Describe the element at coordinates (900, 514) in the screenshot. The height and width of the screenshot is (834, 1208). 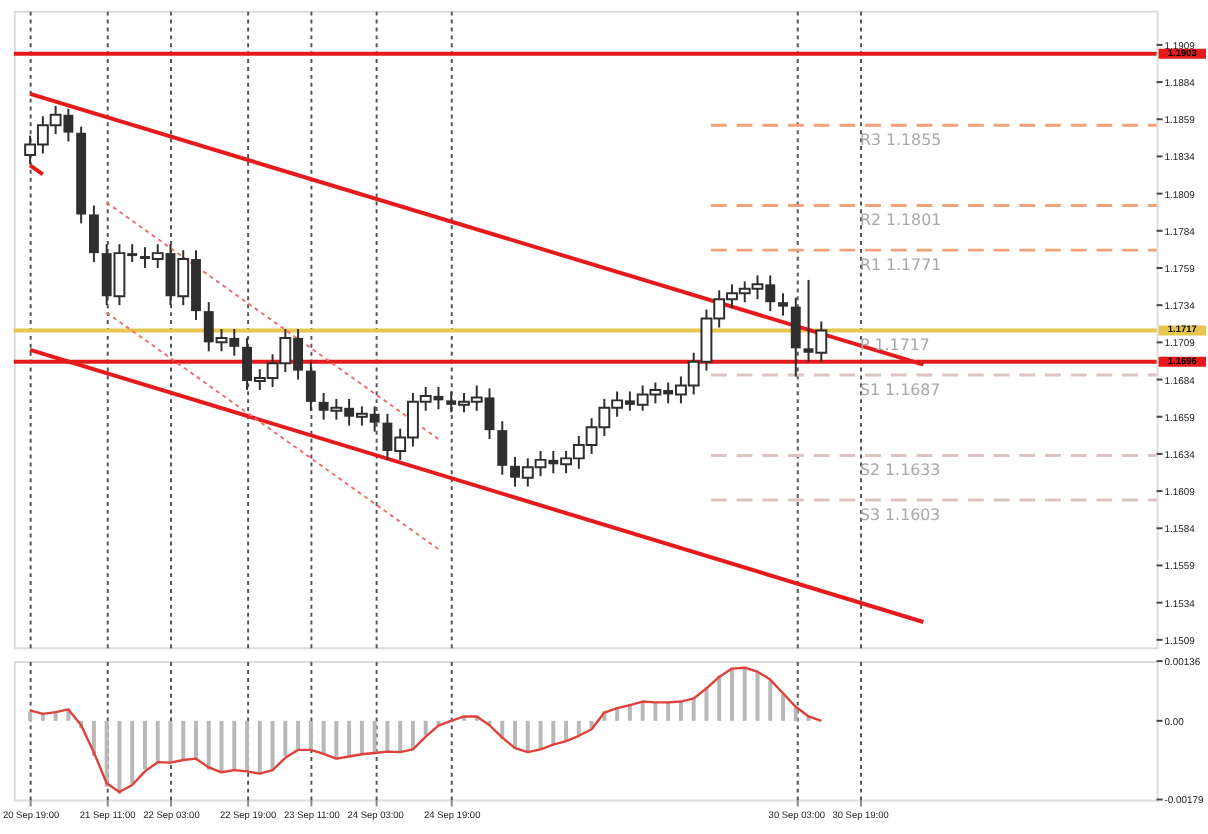
I see `annotation: S3 1.1603` at that location.